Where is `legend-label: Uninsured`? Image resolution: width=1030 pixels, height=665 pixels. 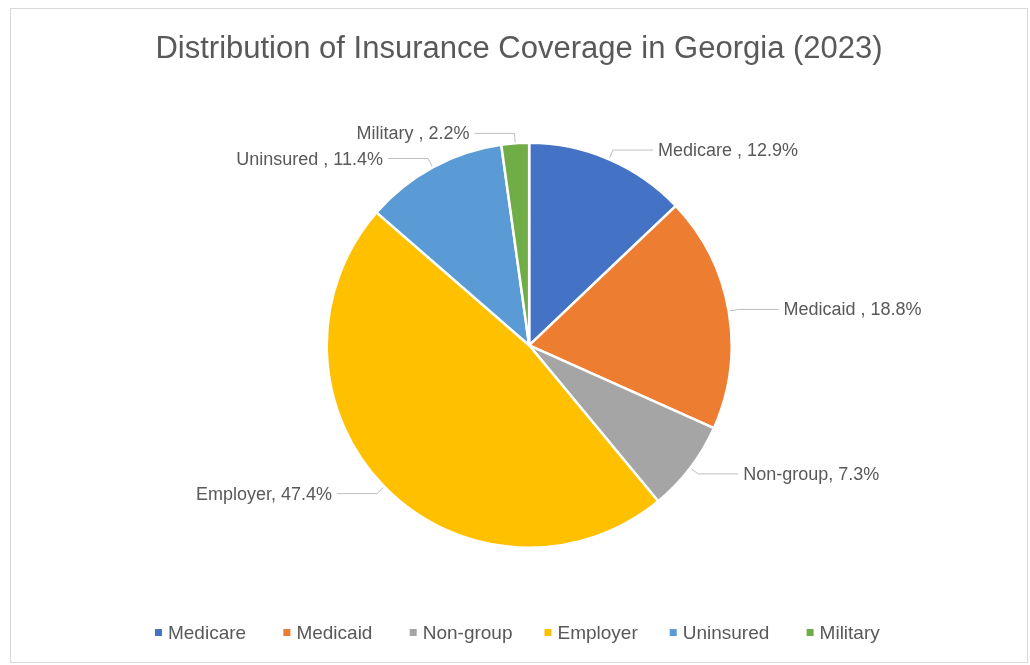
legend-label: Uninsured is located at coordinates (728, 632).